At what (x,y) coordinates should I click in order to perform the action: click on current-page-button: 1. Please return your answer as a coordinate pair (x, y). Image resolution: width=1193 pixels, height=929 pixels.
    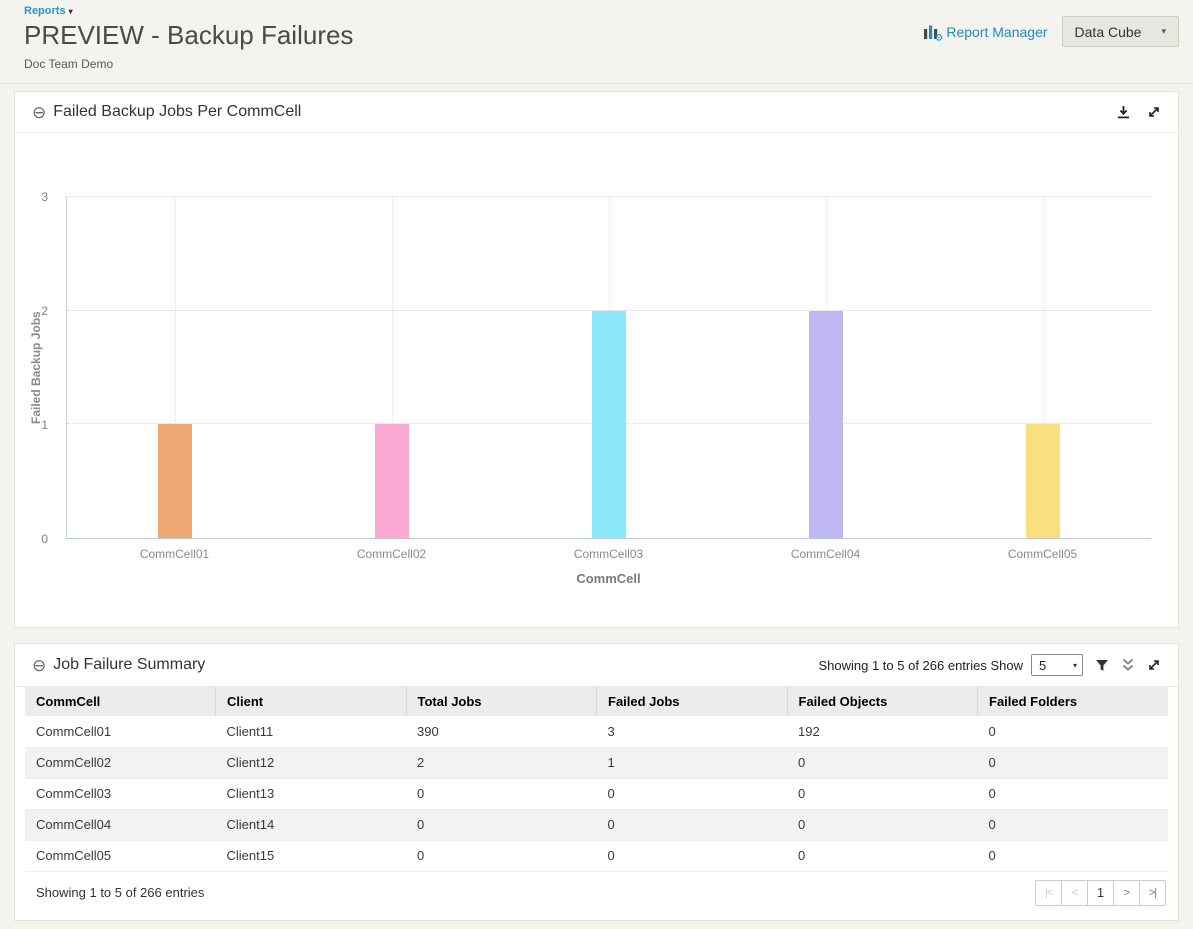
    Looking at the image, I should click on (1100, 892).